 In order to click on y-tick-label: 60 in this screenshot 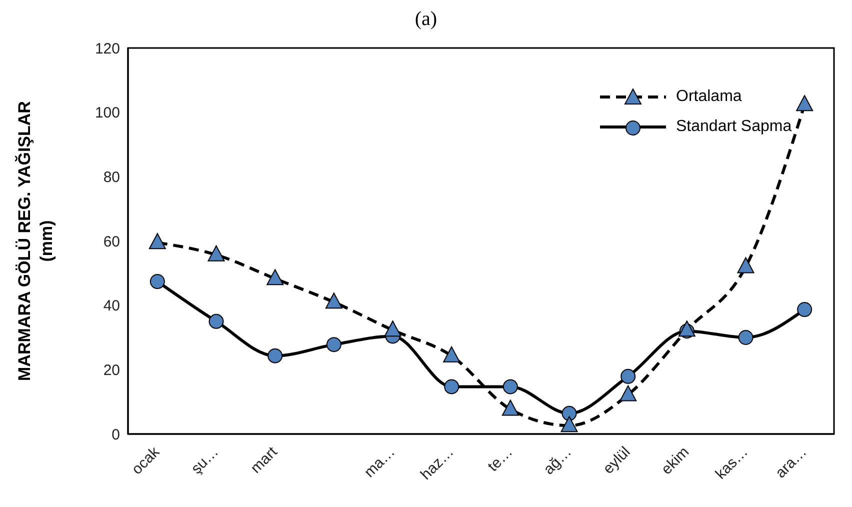, I will do `click(111, 241)`.